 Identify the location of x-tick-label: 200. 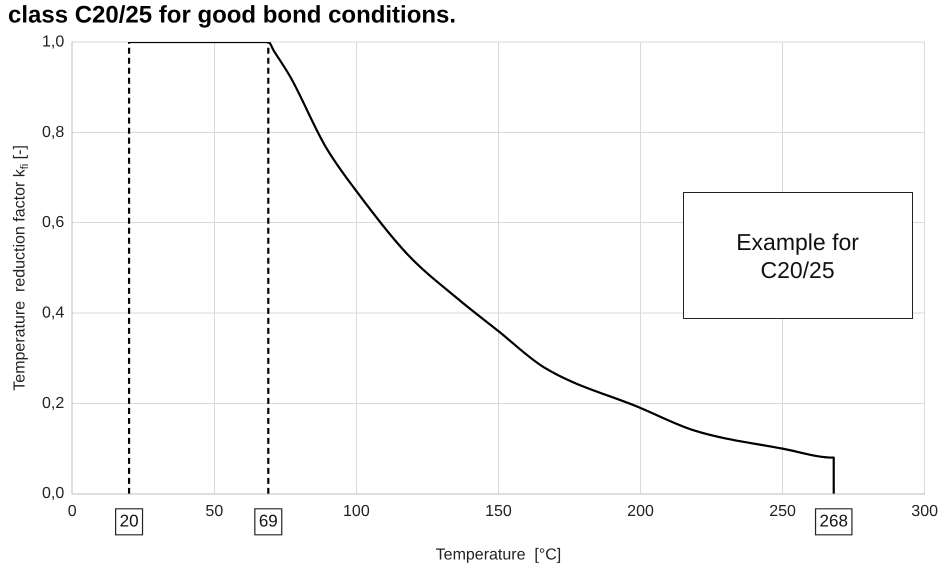
(640, 511).